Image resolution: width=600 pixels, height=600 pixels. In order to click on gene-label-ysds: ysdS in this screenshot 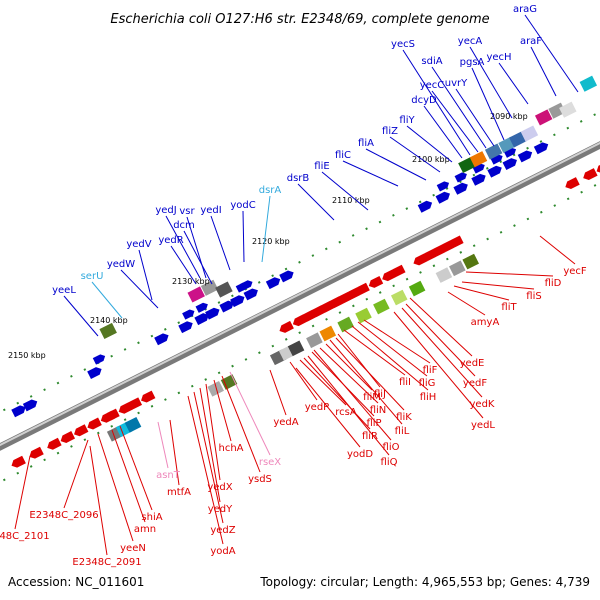, I will do `click(260, 479)`.